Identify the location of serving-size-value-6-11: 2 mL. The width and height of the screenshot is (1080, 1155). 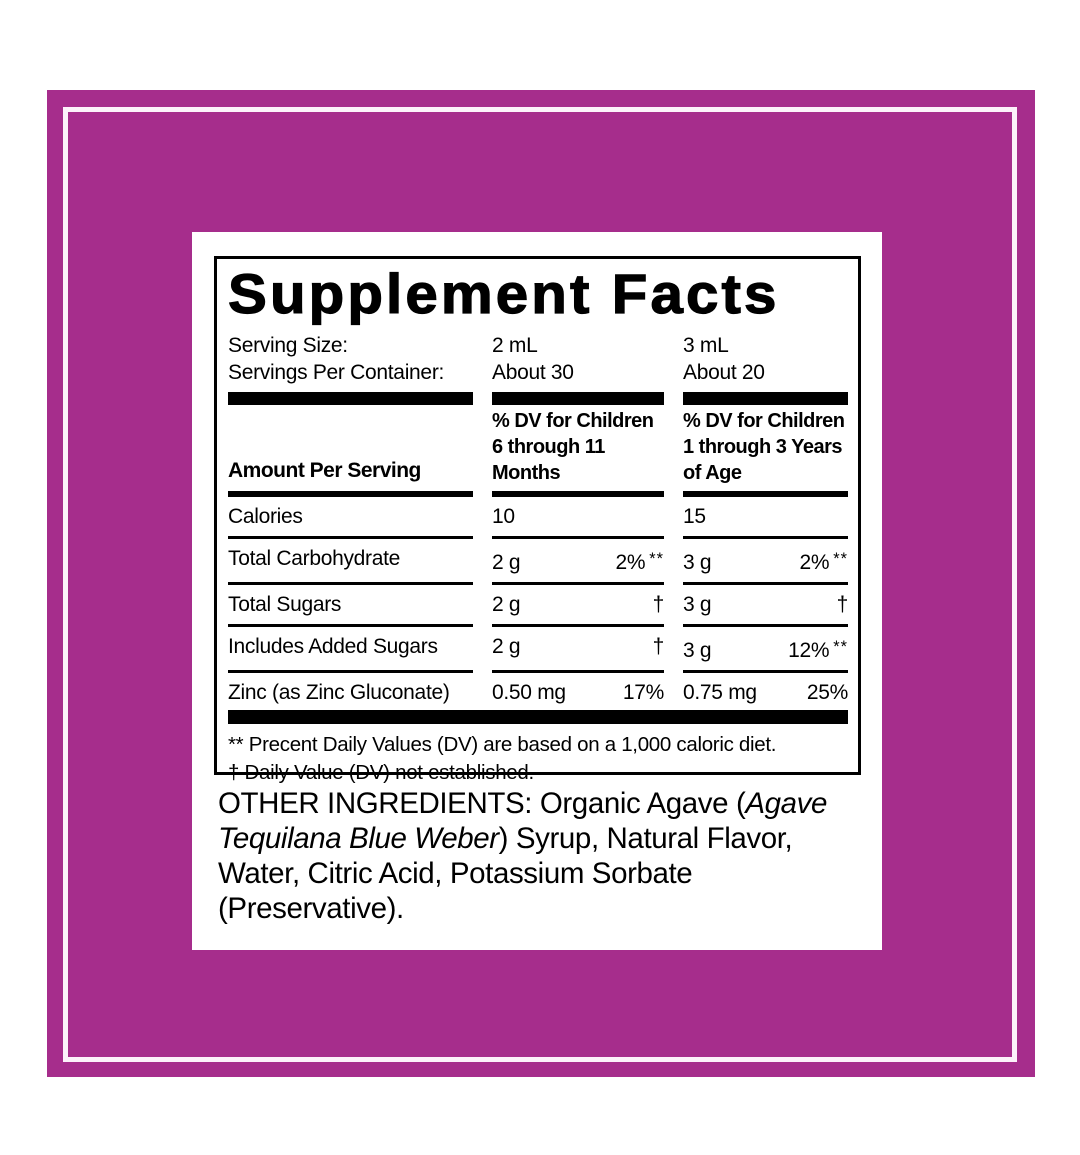
(515, 345).